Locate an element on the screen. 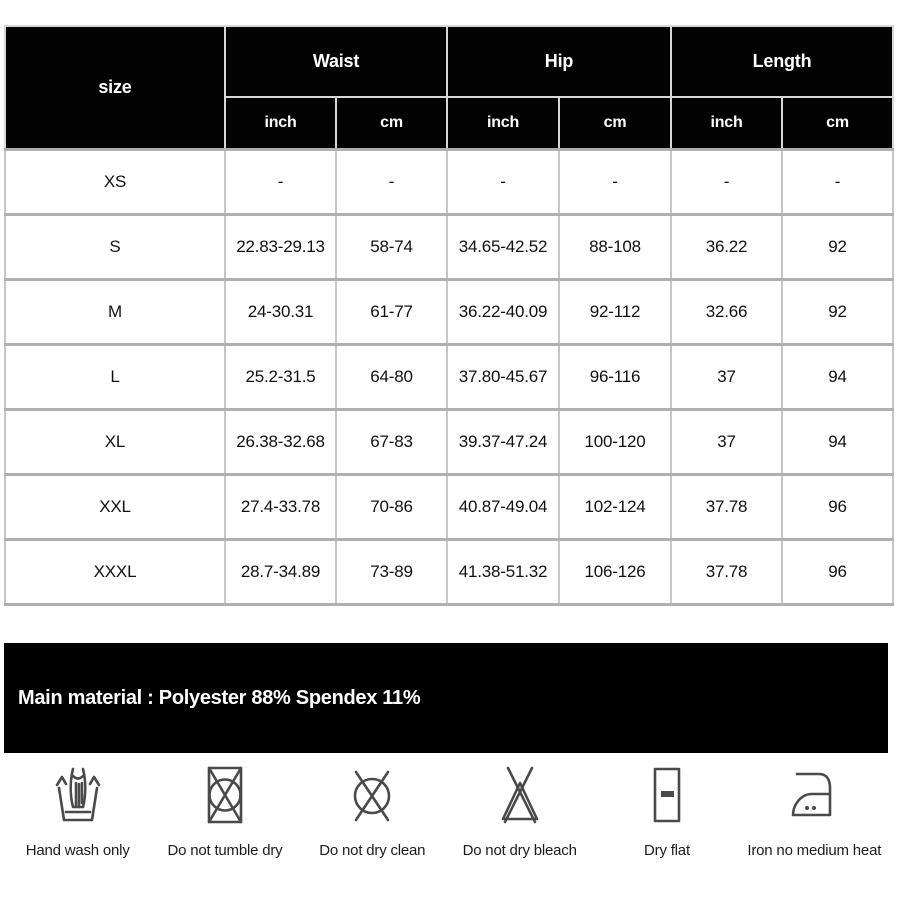 The width and height of the screenshot is (900, 900). care-label: Do not dry clean is located at coordinates (372, 850).